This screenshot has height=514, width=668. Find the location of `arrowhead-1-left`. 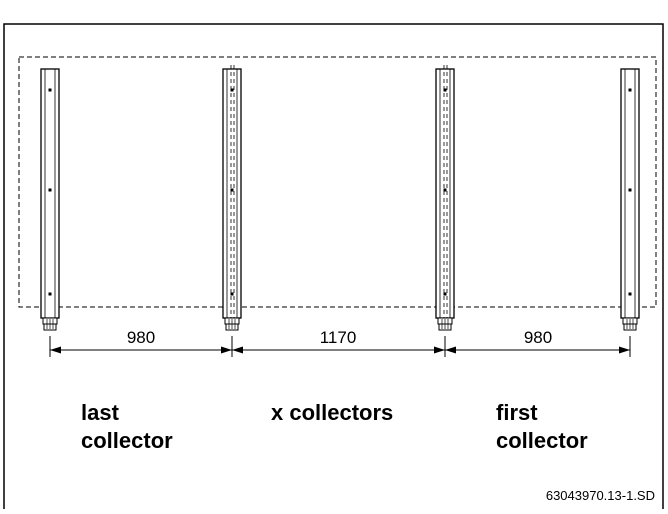

arrowhead-1-left is located at coordinates (226, 350).